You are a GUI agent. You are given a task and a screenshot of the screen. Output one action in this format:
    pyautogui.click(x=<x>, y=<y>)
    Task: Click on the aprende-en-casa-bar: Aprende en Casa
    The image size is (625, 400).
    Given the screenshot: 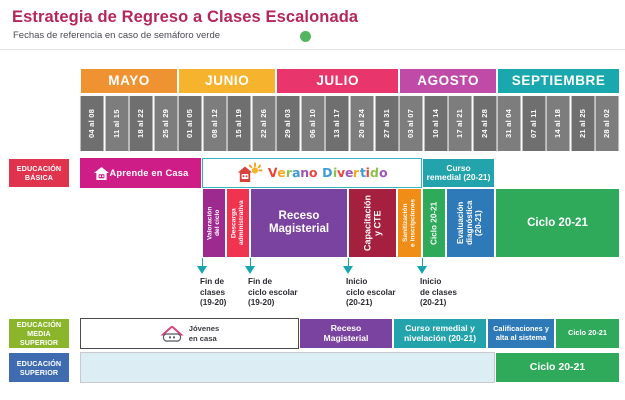 What is the action you would take?
    pyautogui.click(x=140, y=173)
    